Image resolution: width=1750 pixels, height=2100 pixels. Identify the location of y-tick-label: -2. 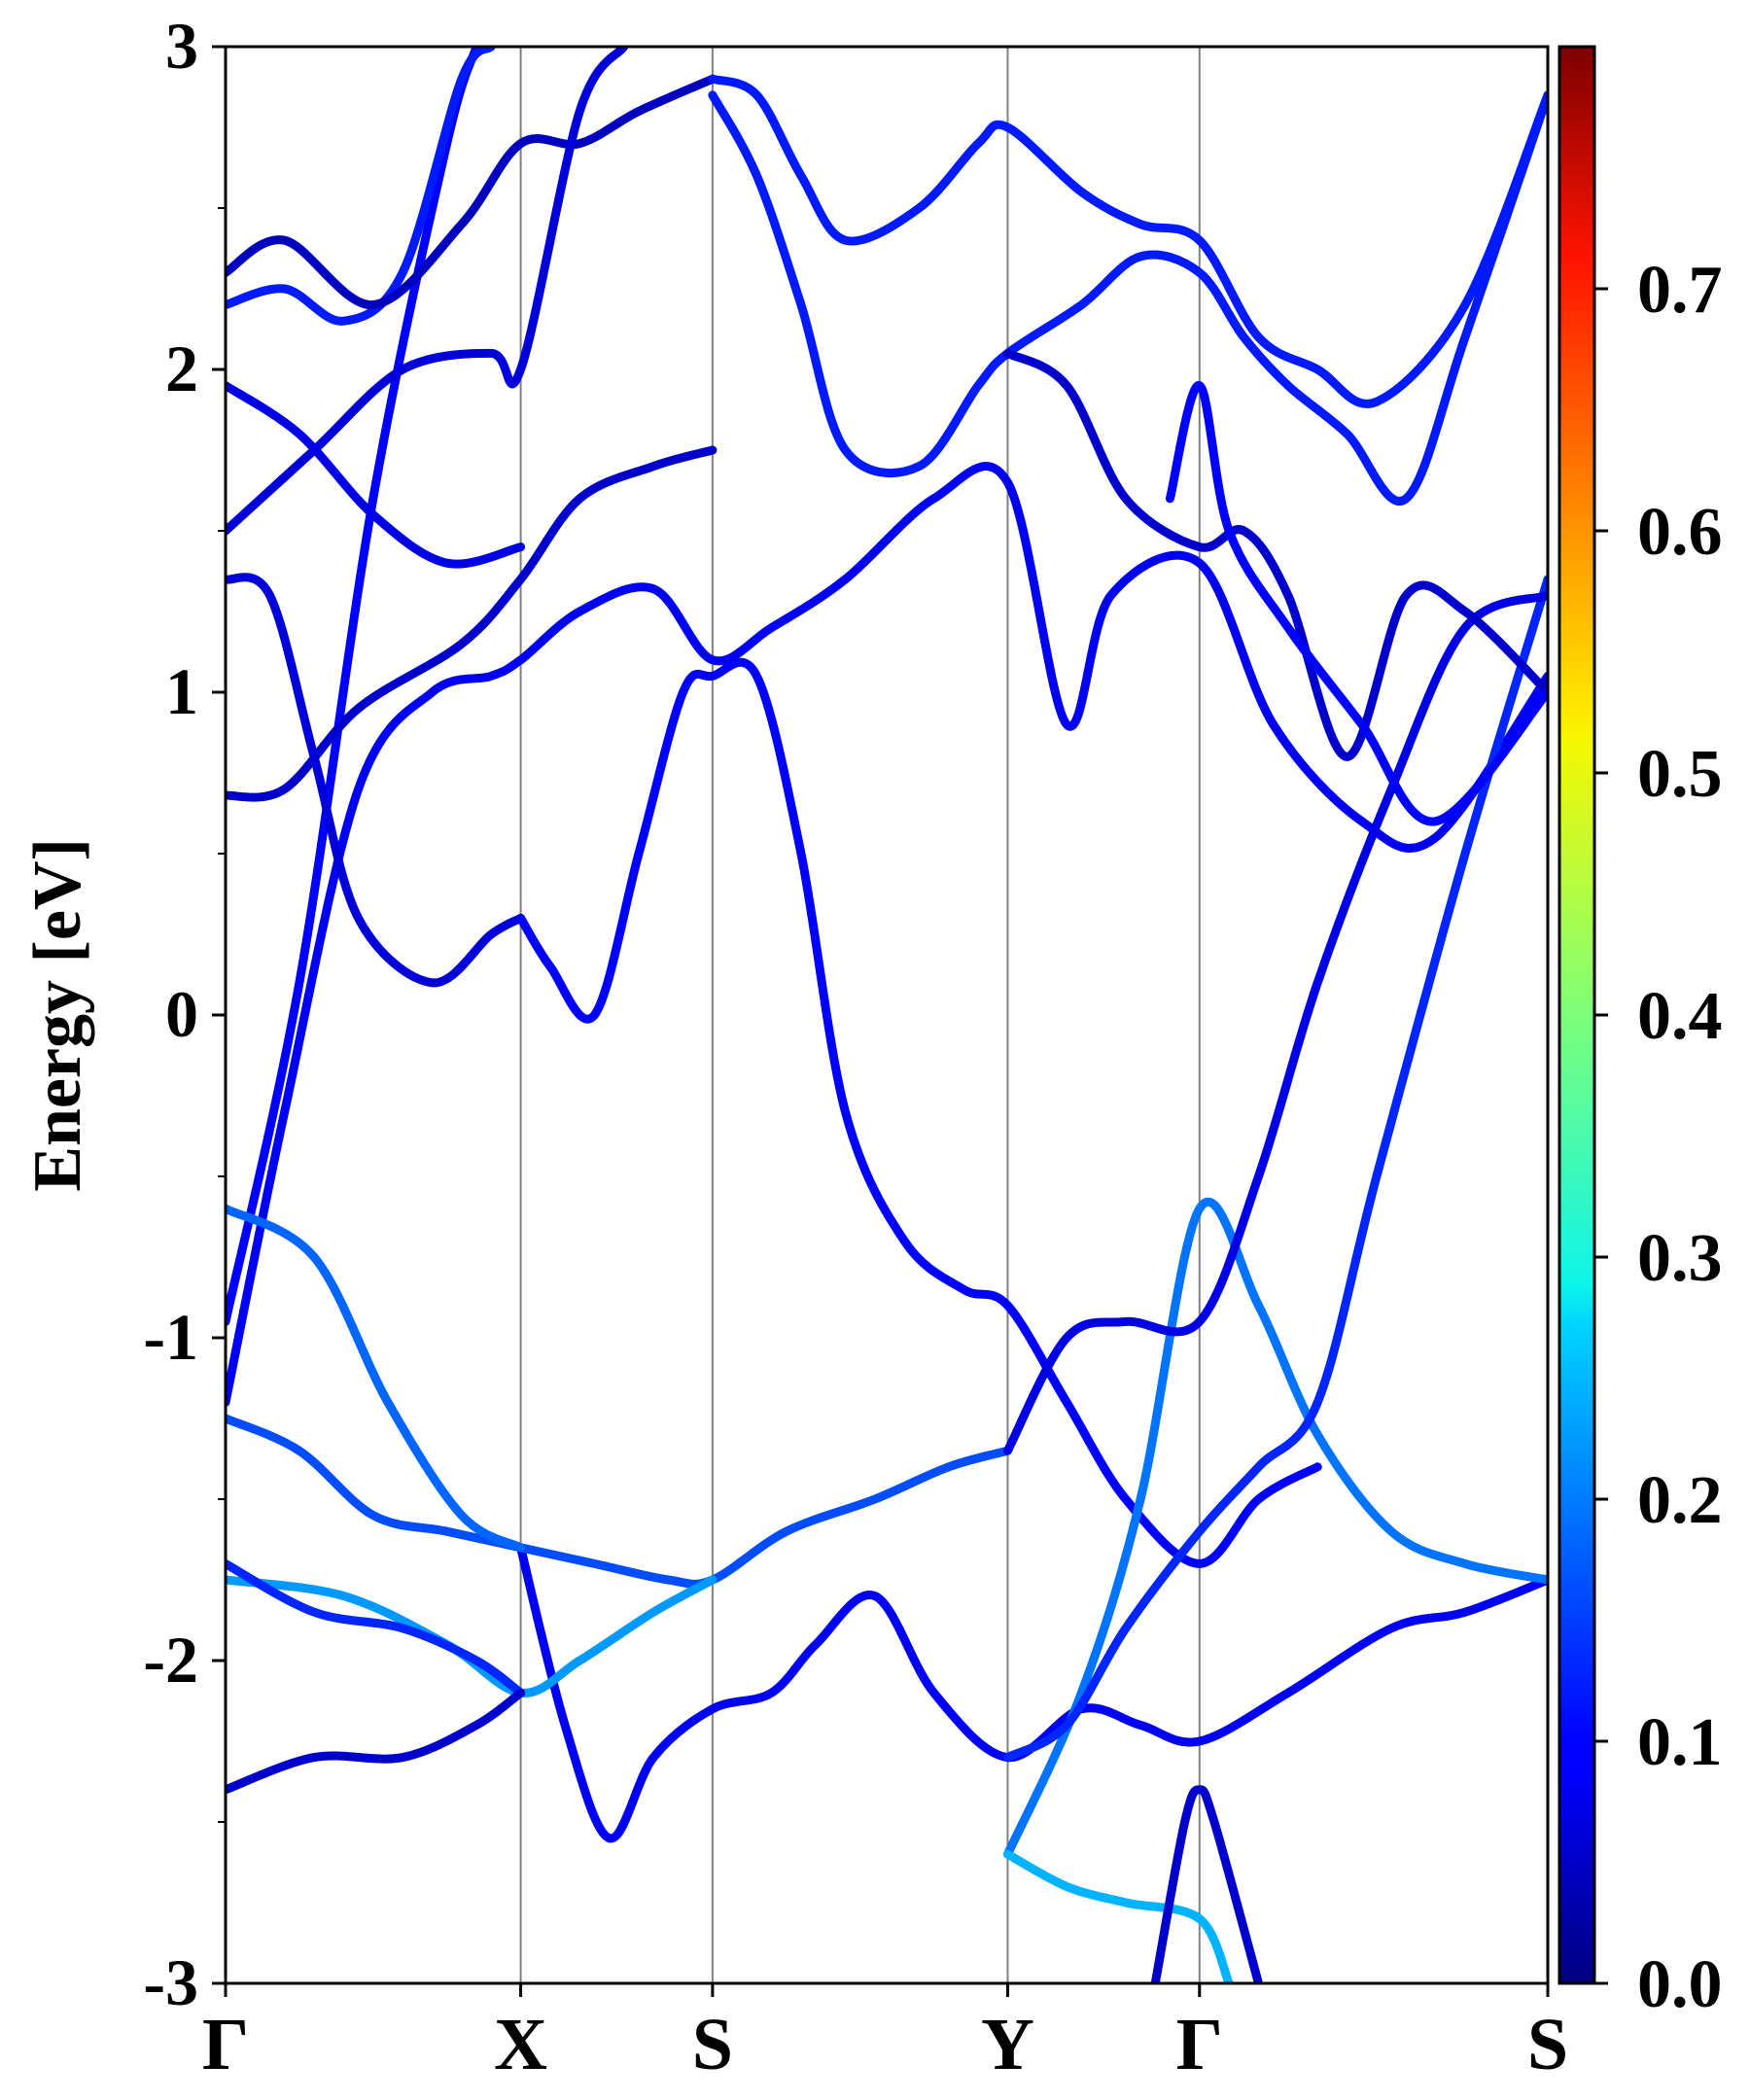
(170, 1660).